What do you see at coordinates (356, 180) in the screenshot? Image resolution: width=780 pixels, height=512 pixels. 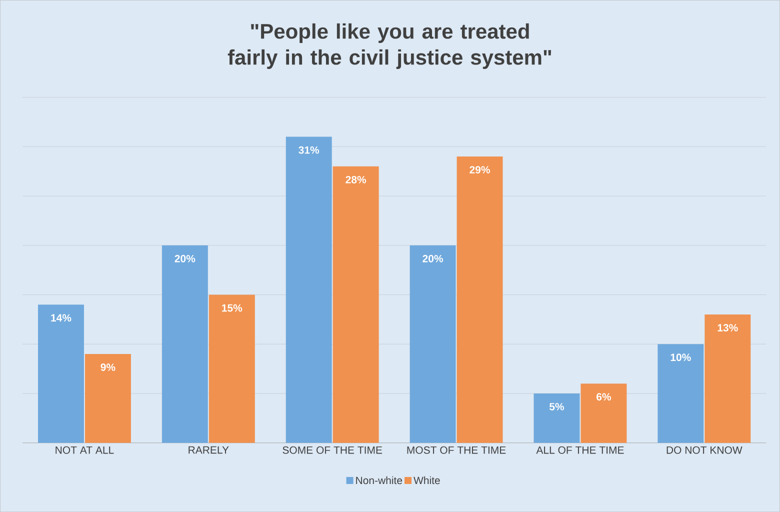 I see `data-label: 28%` at bounding box center [356, 180].